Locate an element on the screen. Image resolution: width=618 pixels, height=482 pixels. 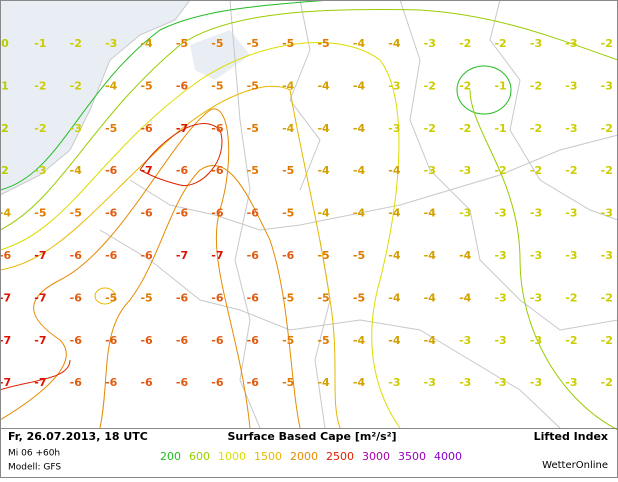
value-label: 2 is located at coordinates (5, 128).